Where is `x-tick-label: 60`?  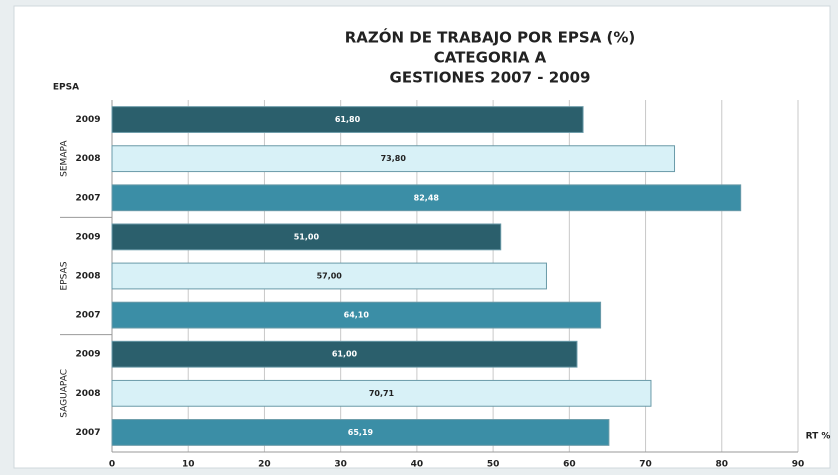
x-tick-label: 60 is located at coordinates (569, 465).